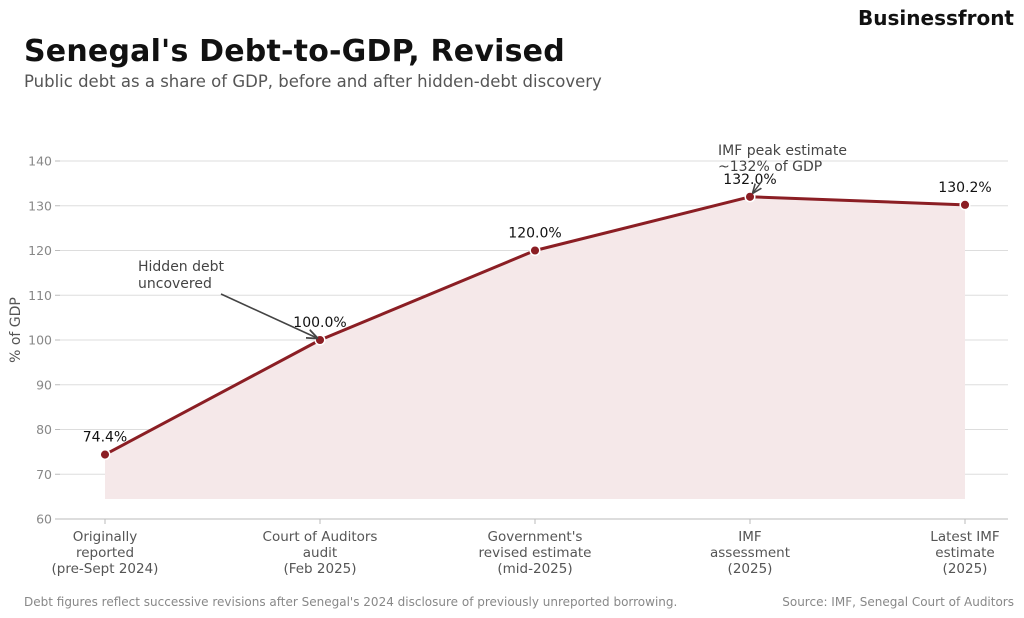  I want to click on y-tick-label: 110, so click(40, 295).